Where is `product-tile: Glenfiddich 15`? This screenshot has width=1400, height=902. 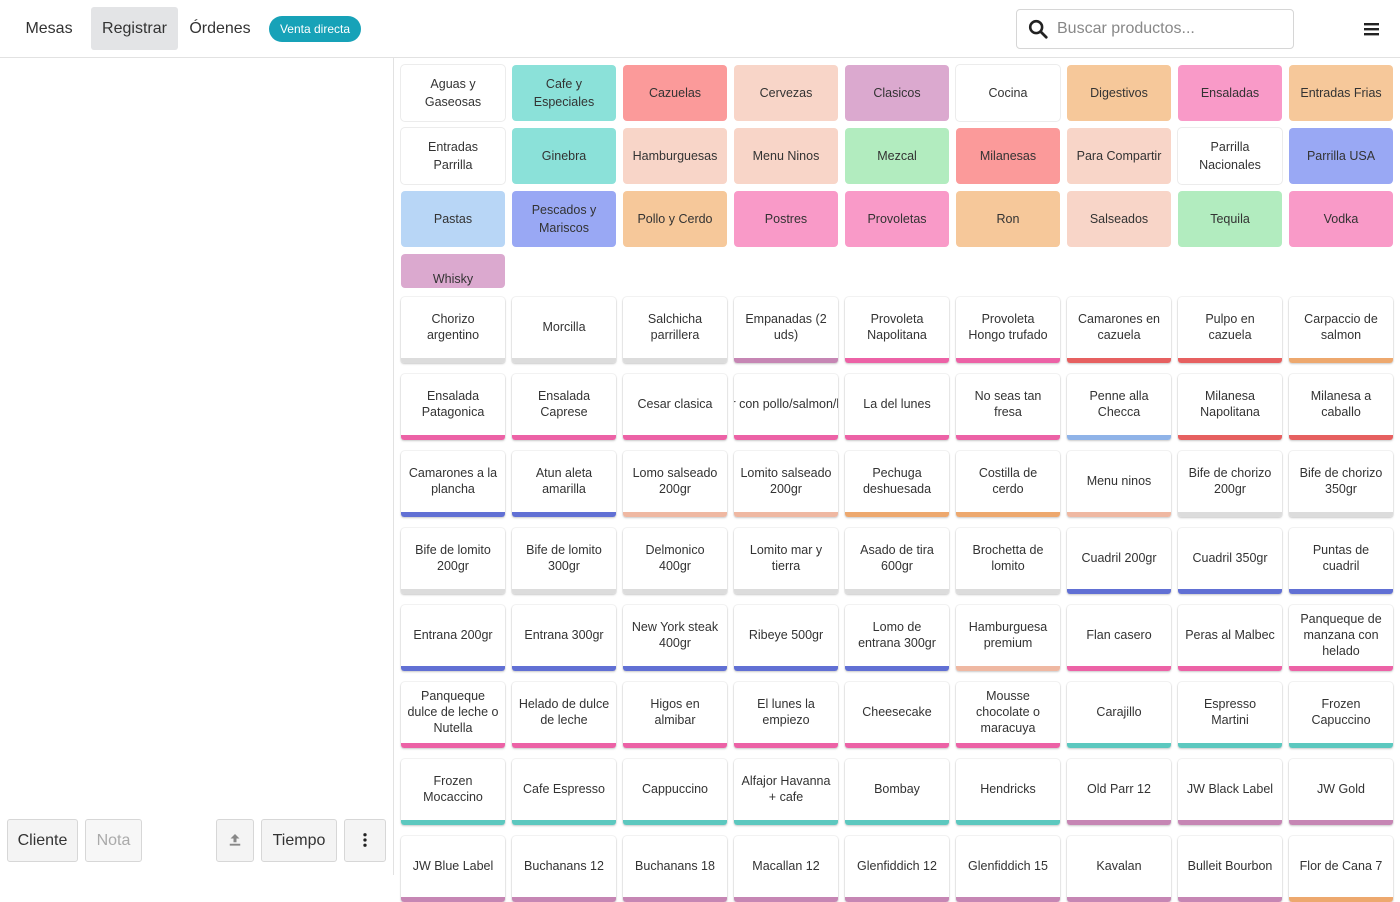
product-tile: Glenfiddich 15 is located at coordinates (1008, 869).